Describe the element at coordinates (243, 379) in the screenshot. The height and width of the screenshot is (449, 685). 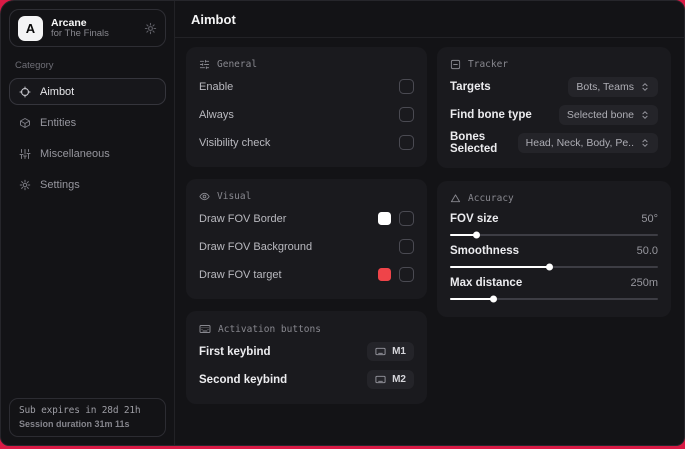
I see `setting-label: Second keybind` at that location.